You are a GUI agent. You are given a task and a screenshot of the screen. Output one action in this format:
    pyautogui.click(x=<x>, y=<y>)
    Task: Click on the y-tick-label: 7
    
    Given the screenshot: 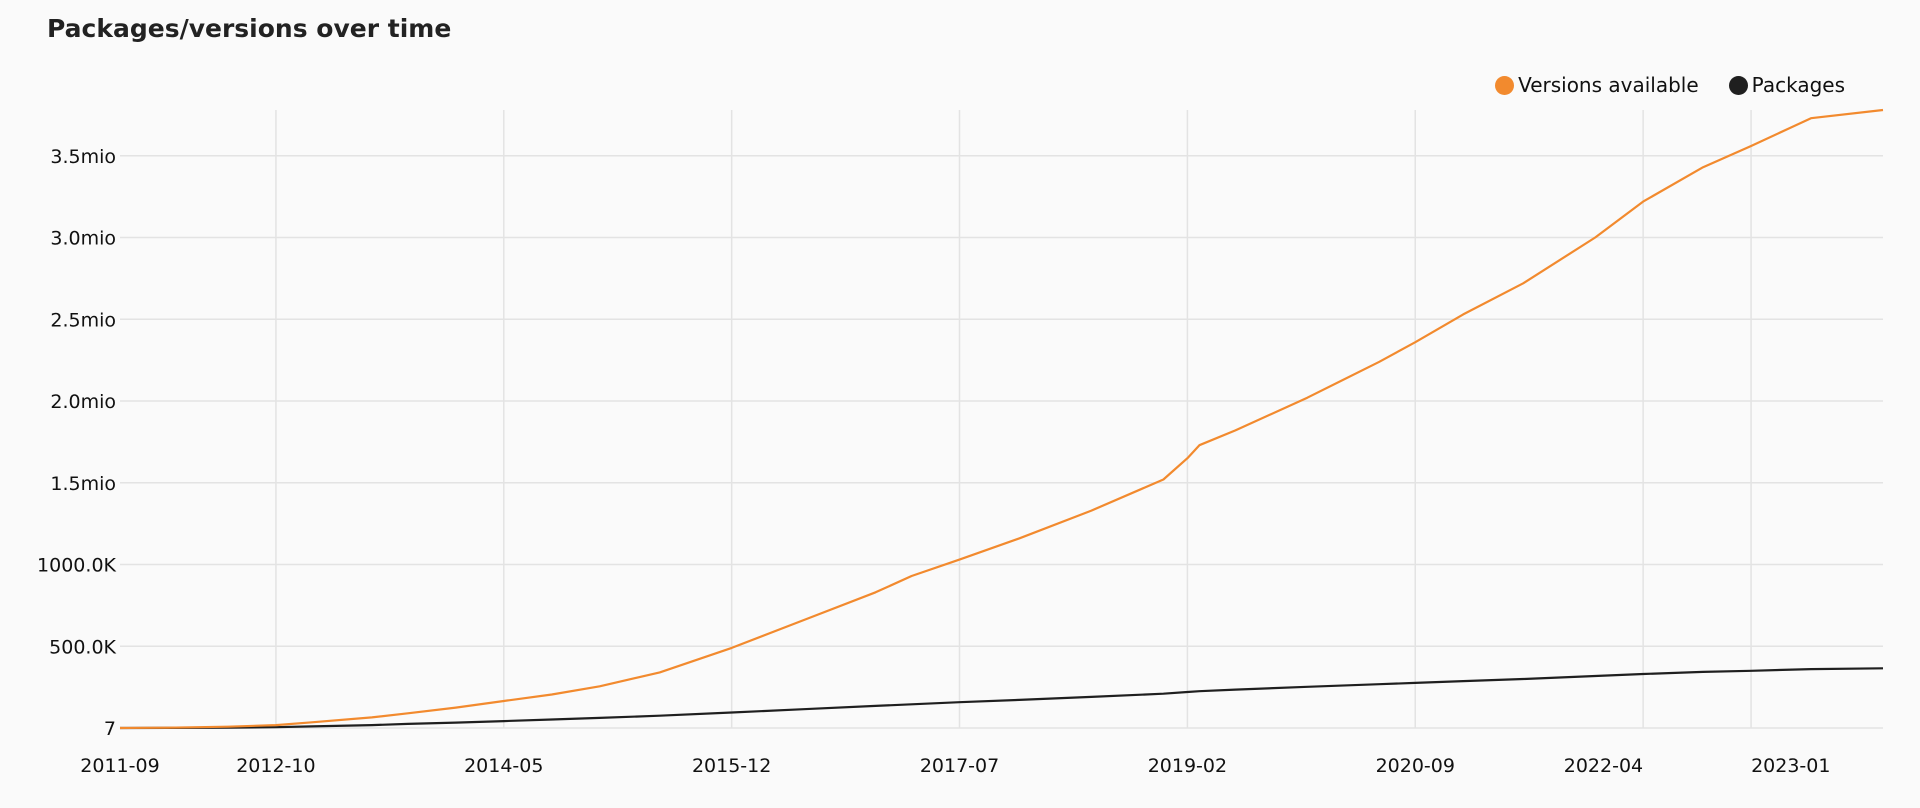 What is the action you would take?
    pyautogui.click(x=110, y=729)
    